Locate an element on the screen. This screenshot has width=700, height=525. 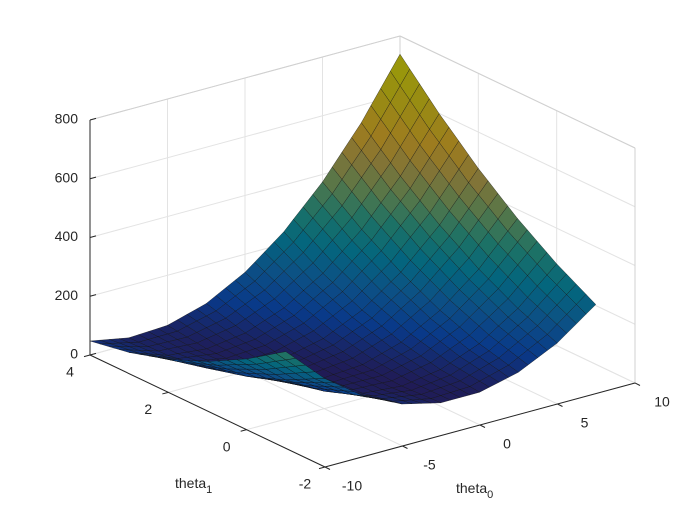
x-tick-label: 10 is located at coordinates (662, 402).